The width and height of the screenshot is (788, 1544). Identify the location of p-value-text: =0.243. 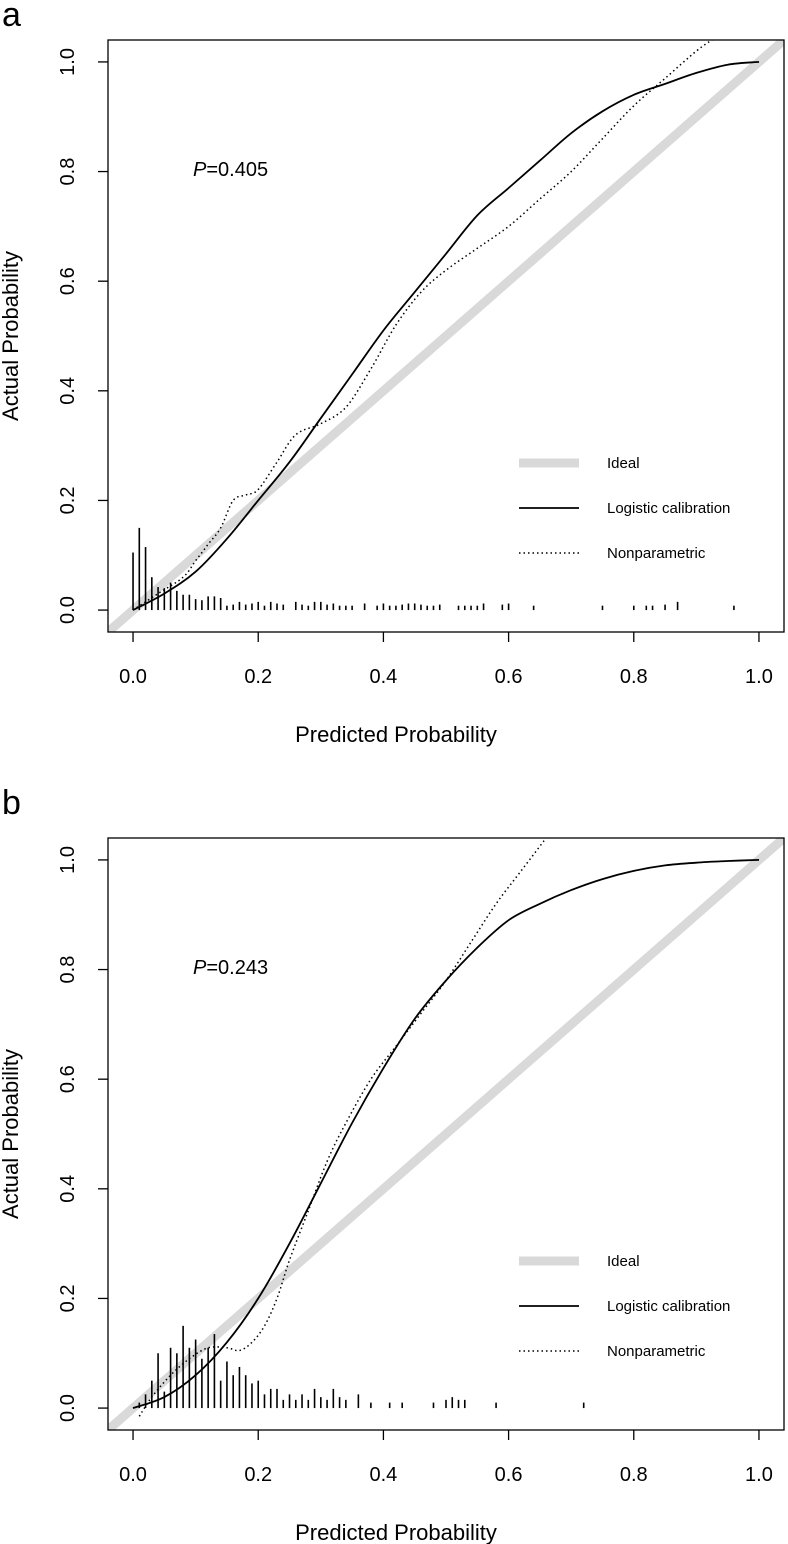
(237, 968).